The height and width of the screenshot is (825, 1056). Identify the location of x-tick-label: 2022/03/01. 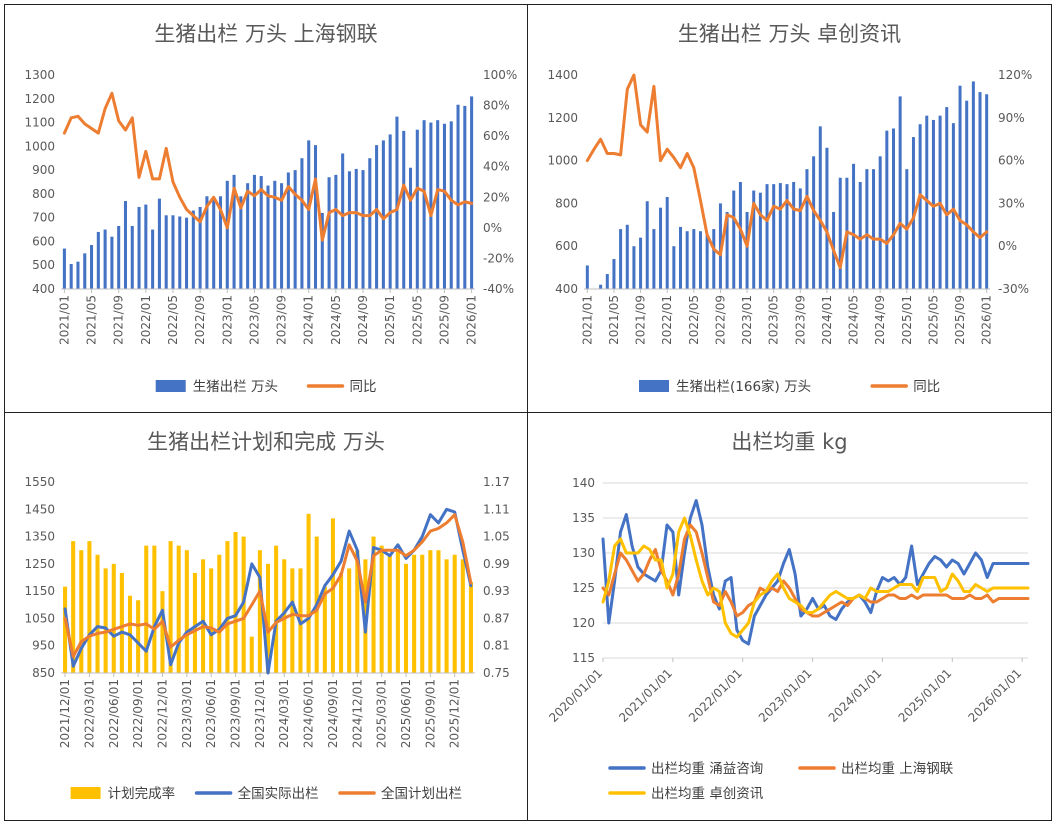
(89, 713).